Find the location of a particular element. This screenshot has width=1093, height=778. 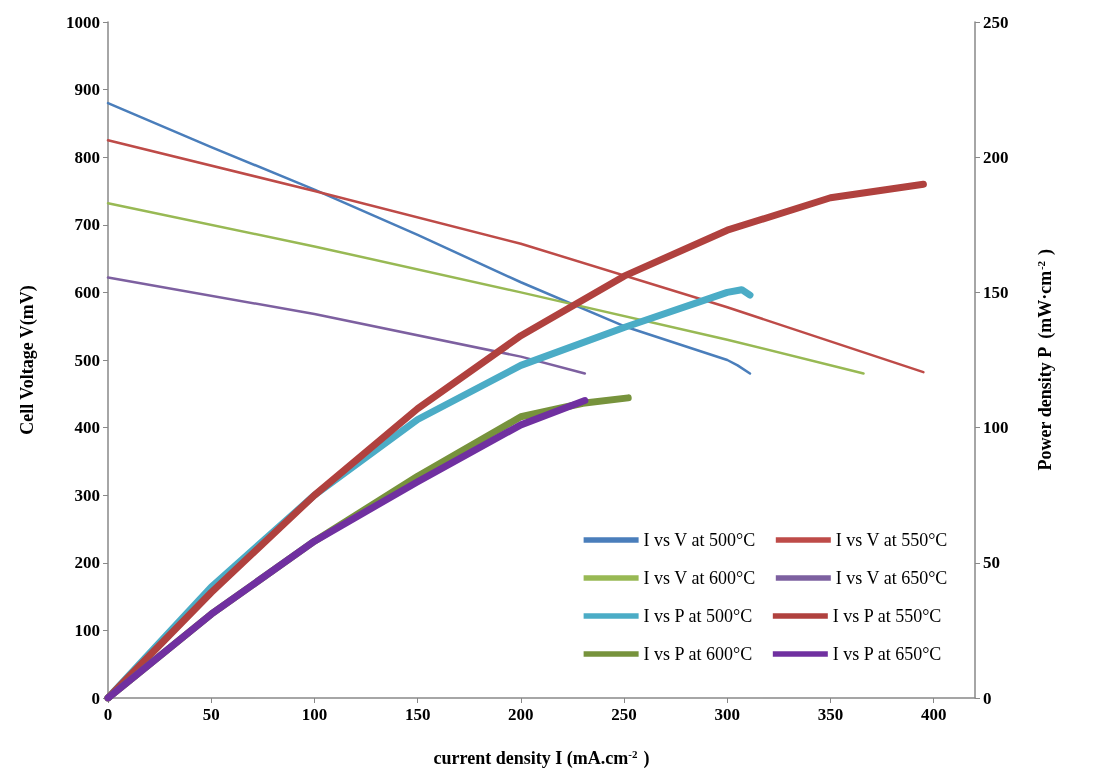

y2-tick-label: 50 is located at coordinates (991, 563).